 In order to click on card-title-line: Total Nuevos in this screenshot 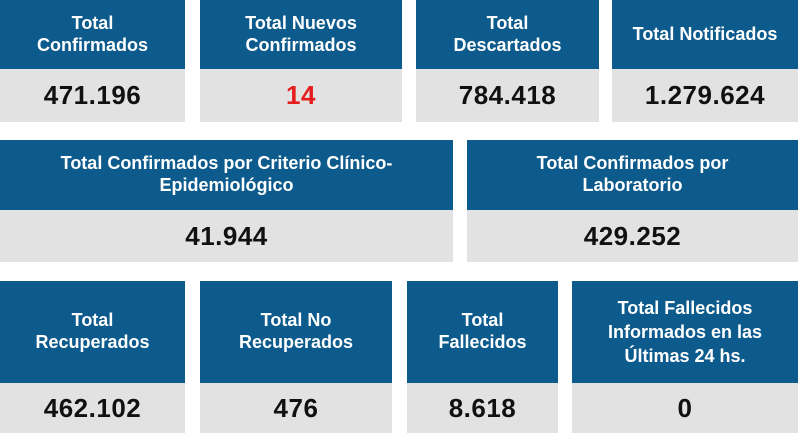, I will do `click(301, 22)`.